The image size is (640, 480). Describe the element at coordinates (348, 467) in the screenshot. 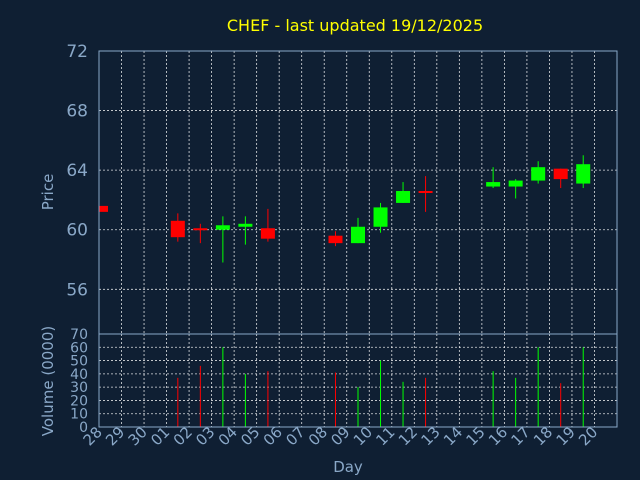

I see `x-axis-label: Day` at that location.